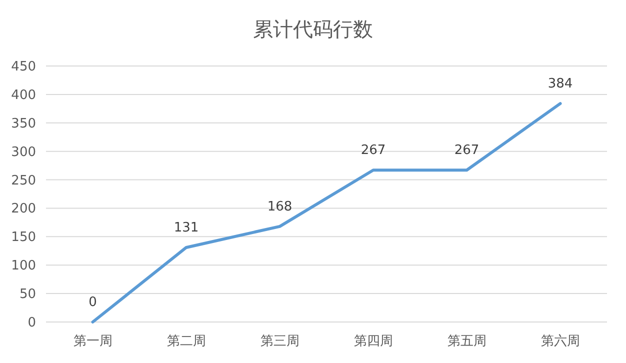 Image resolution: width=626 pixels, height=363 pixels. I want to click on chart-title: 累计代码行数, so click(313, 29).